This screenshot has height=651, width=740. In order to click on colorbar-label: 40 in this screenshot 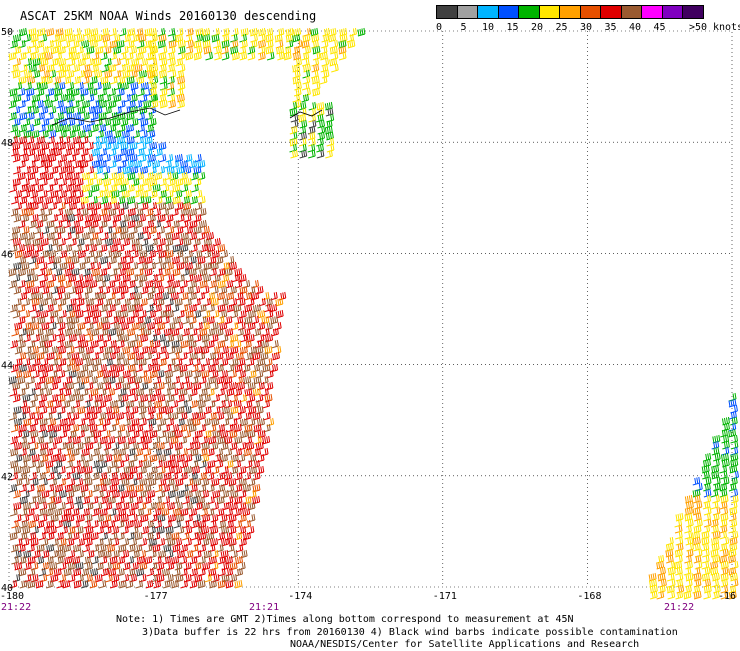, I will do `click(635, 27)`.